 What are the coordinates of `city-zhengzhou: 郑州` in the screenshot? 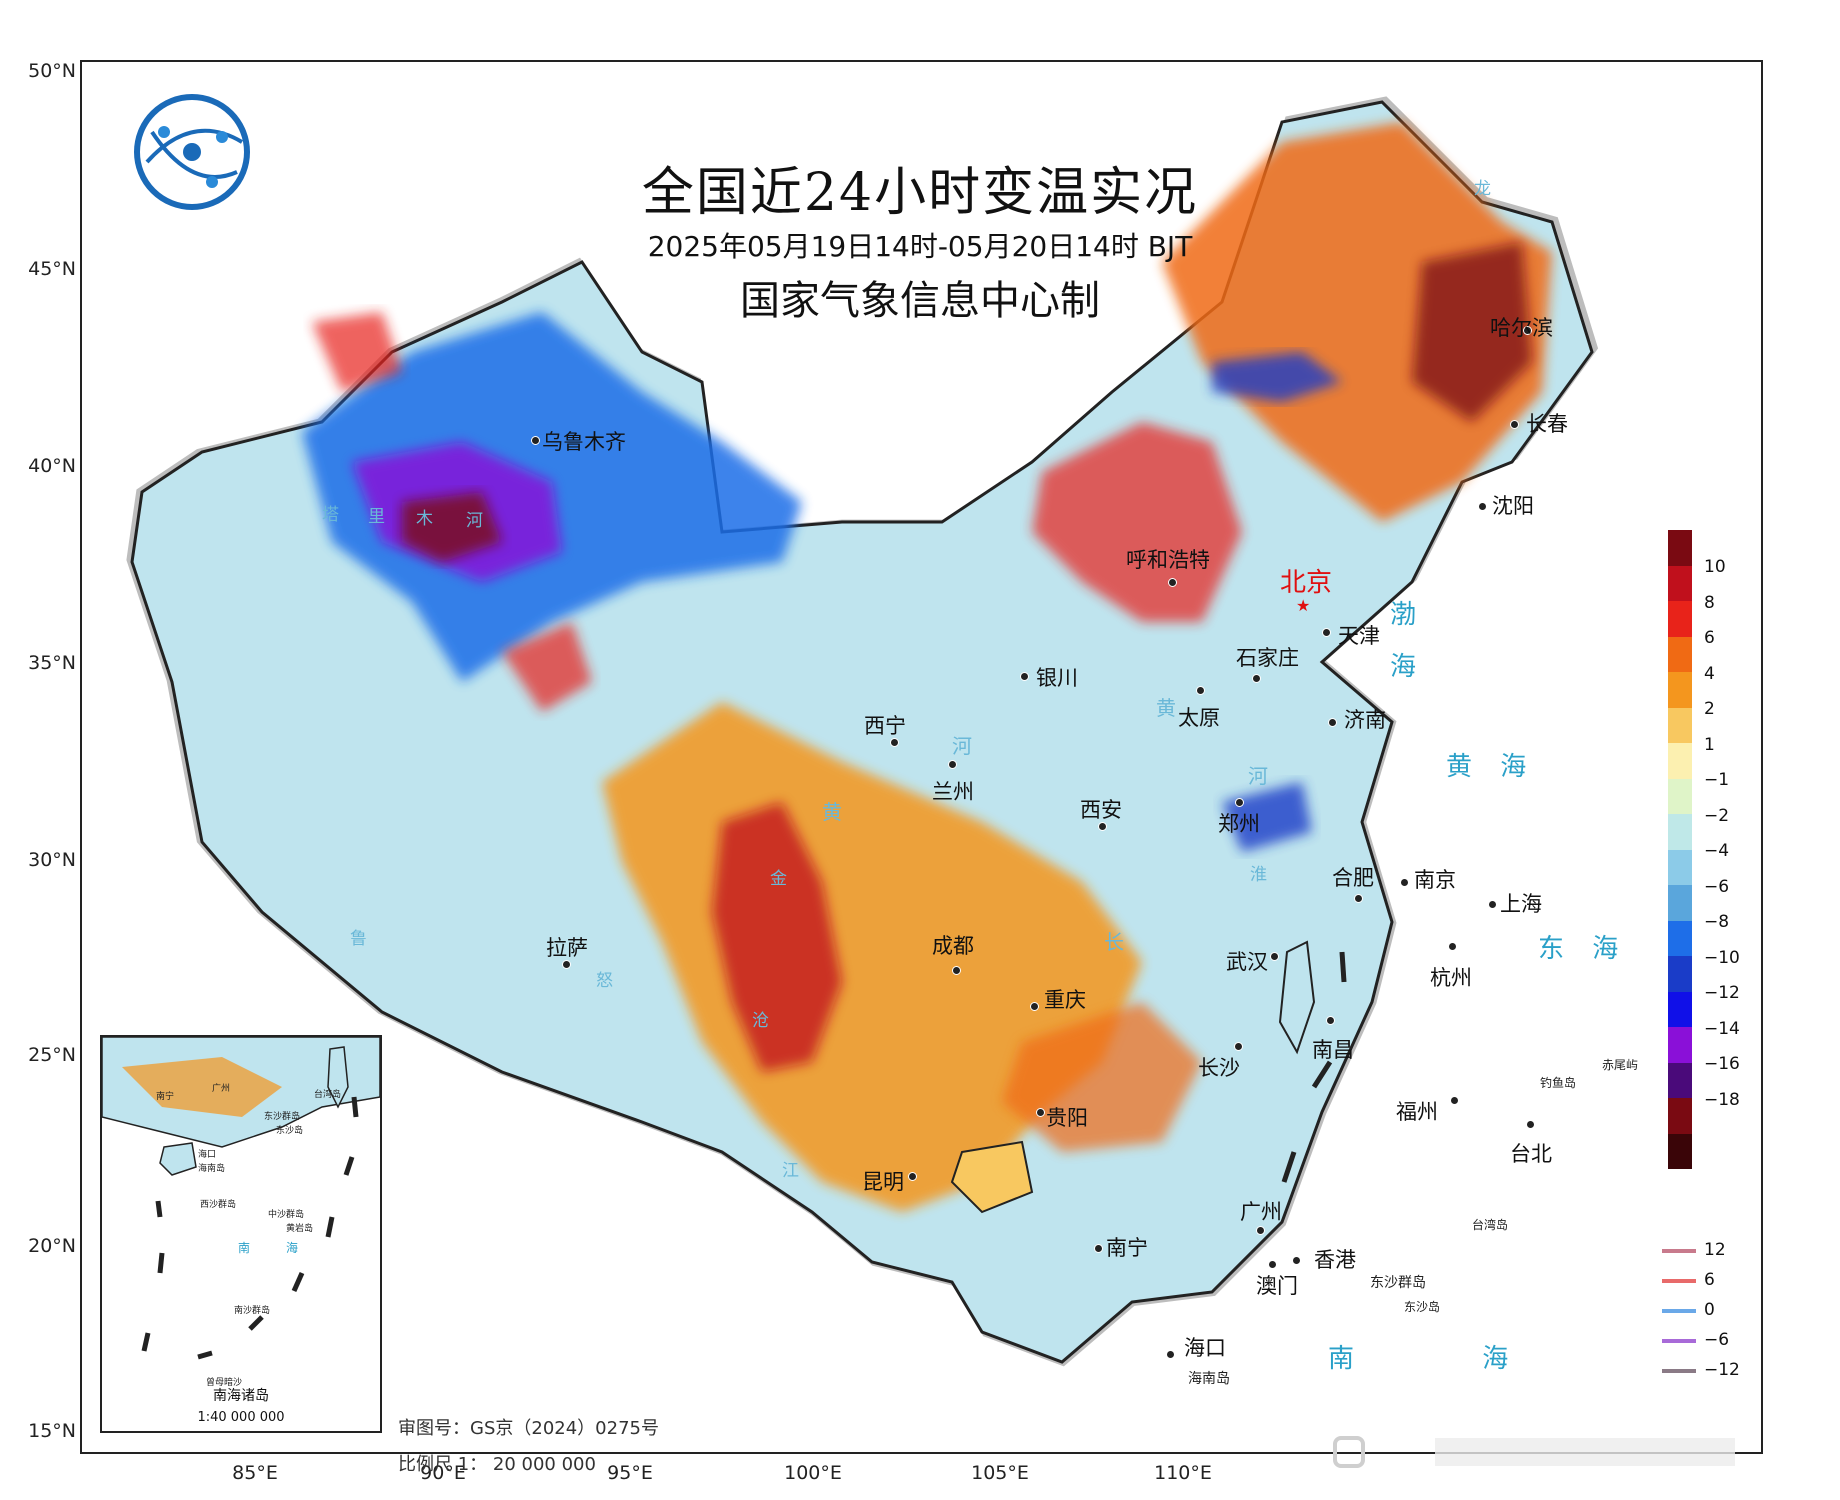 It's located at (1239, 824).